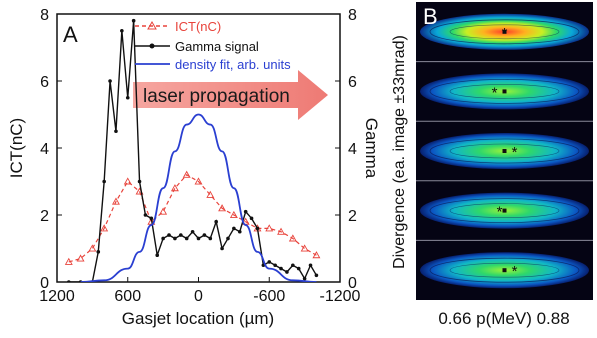  Describe the element at coordinates (233, 64) in the screenshot. I see `legend-label-density: density fit, arb. units` at that location.